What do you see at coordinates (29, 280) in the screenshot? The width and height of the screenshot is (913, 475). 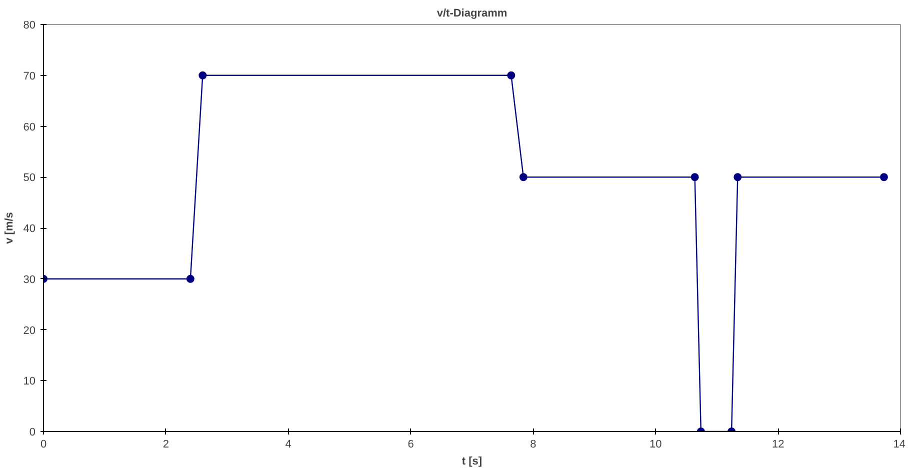 I see `y-tick-label: 30` at bounding box center [29, 280].